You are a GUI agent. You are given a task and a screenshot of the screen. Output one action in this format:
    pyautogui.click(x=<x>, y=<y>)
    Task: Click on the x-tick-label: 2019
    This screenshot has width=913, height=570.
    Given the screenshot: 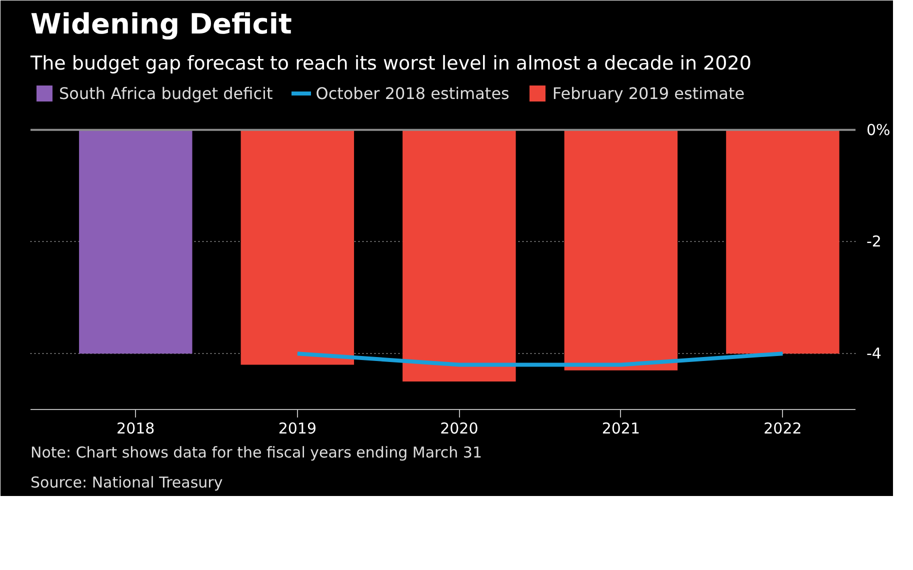 What is the action you would take?
    pyautogui.click(x=297, y=429)
    